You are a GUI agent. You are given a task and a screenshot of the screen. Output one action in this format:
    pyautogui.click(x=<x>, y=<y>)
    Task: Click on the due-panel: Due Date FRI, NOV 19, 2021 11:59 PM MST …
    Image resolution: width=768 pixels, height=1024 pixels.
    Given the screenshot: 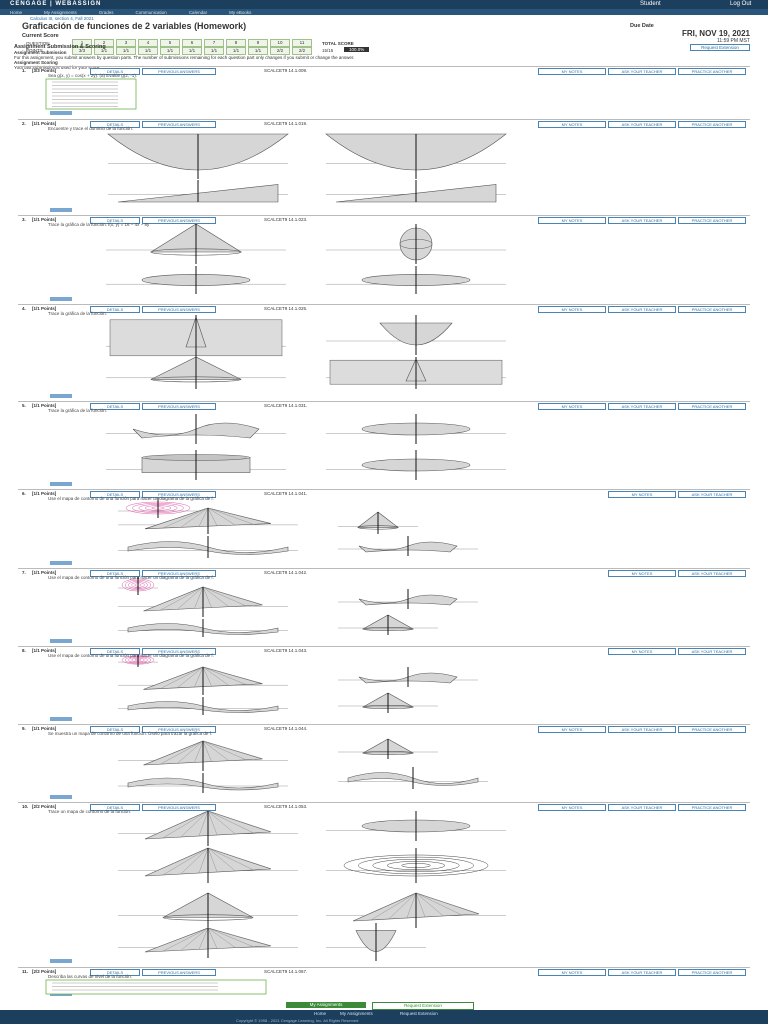 What is the action you would take?
    pyautogui.click(x=690, y=37)
    